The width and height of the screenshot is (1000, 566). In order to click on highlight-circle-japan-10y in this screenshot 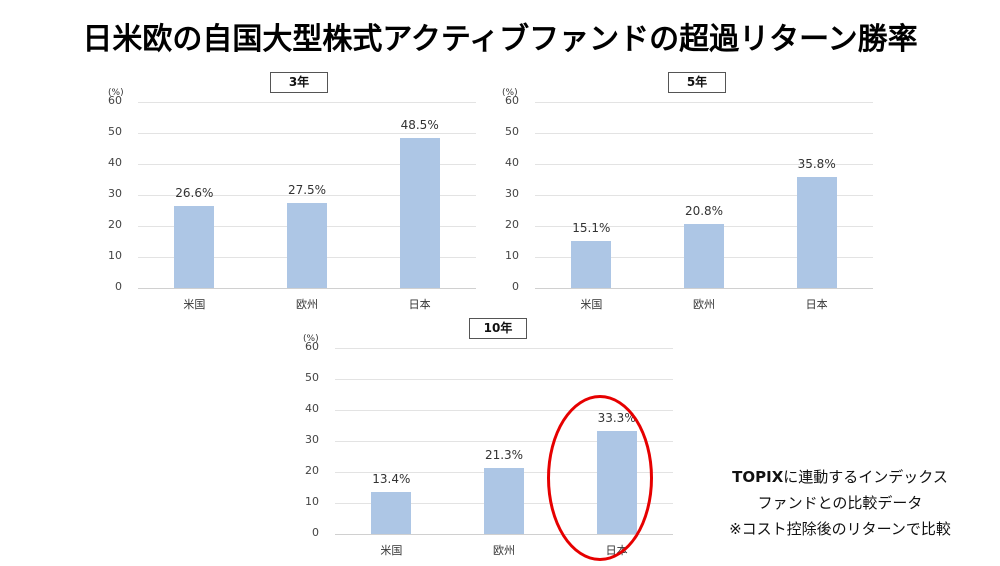, I will do `click(600, 478)`.